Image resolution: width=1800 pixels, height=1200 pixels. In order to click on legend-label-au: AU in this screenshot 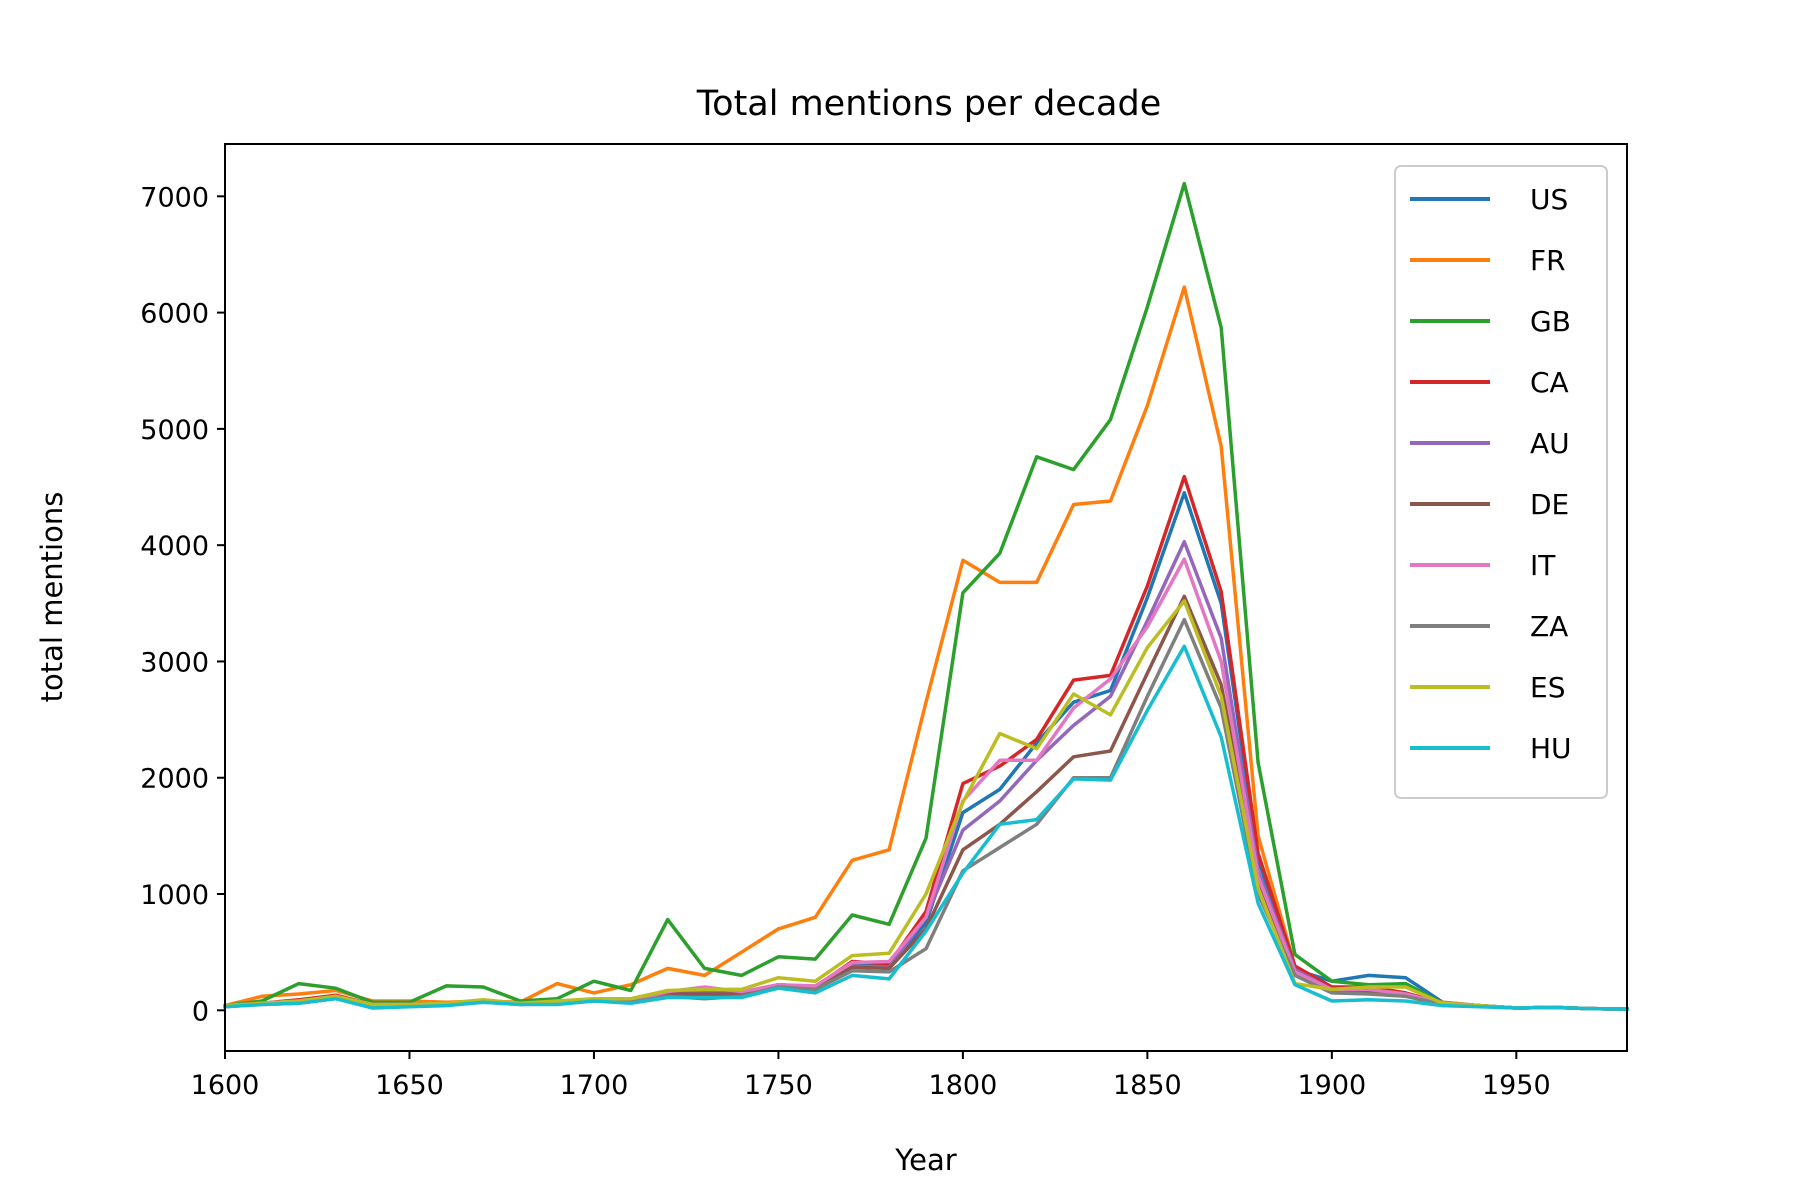, I will do `click(1550, 443)`.